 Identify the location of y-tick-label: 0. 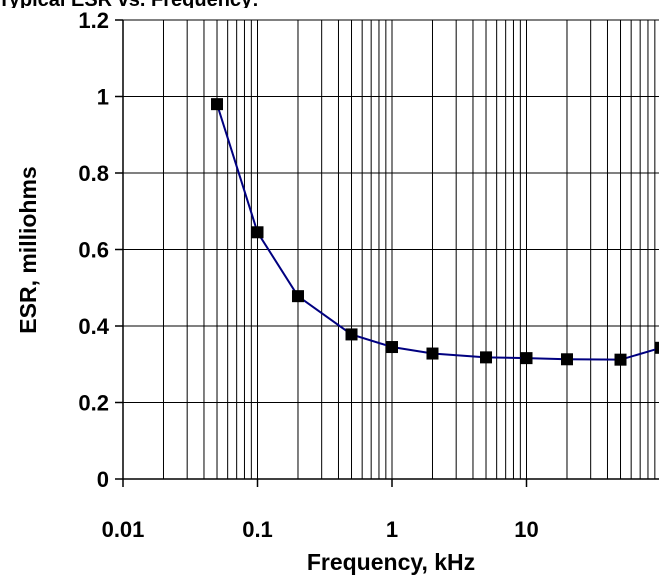
(103, 479).